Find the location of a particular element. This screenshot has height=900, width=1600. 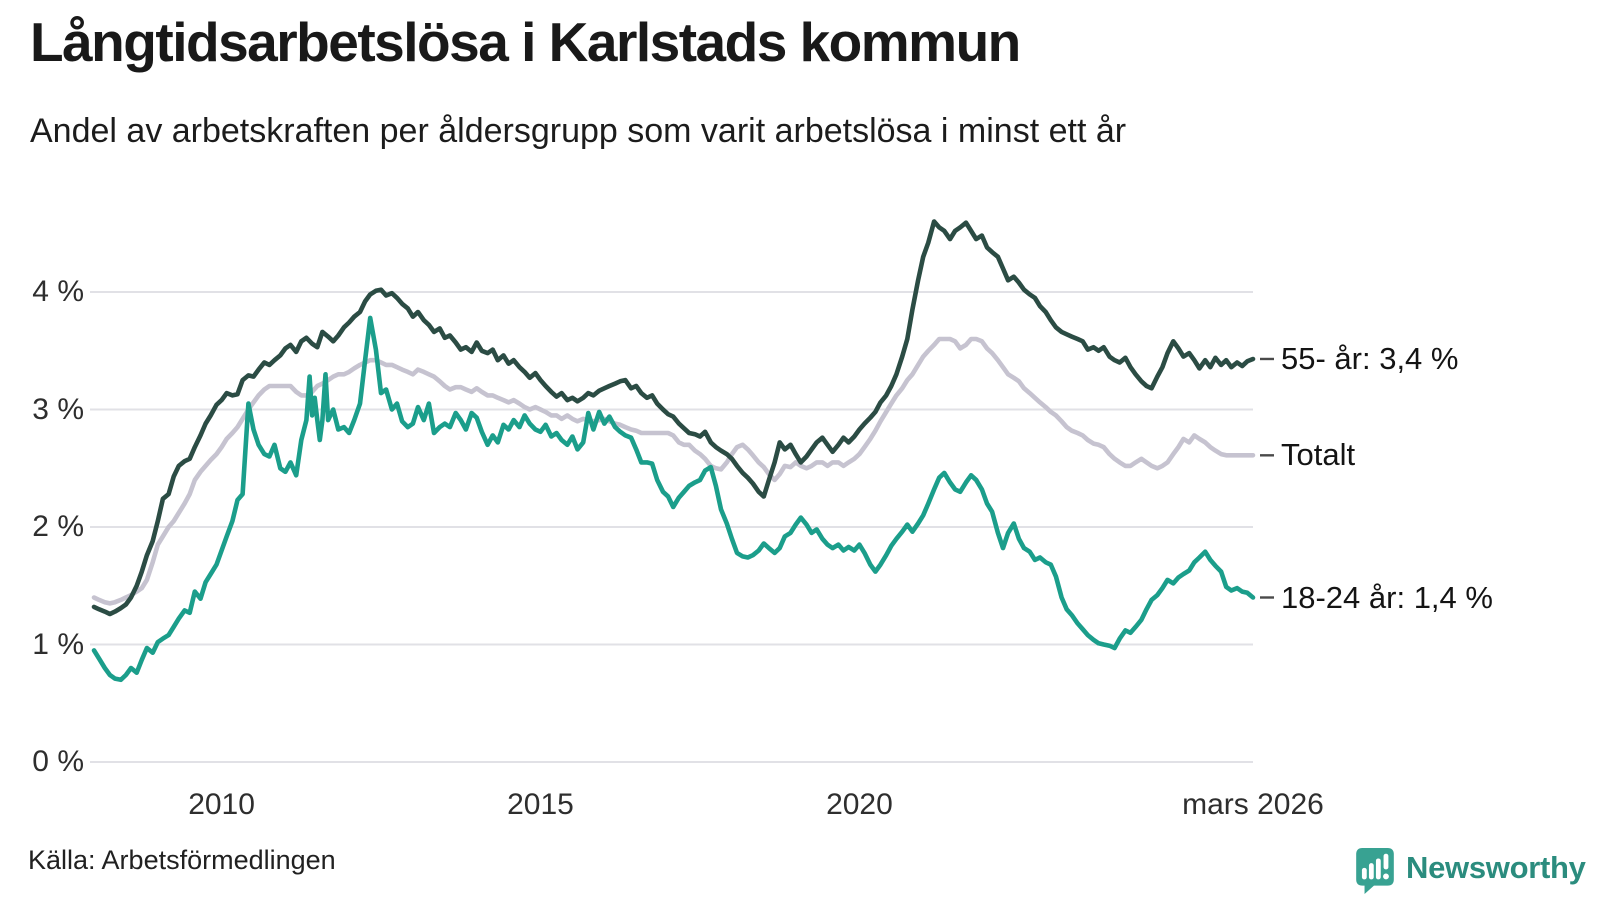

brand-name: Newsworthy is located at coordinates (1496, 867).